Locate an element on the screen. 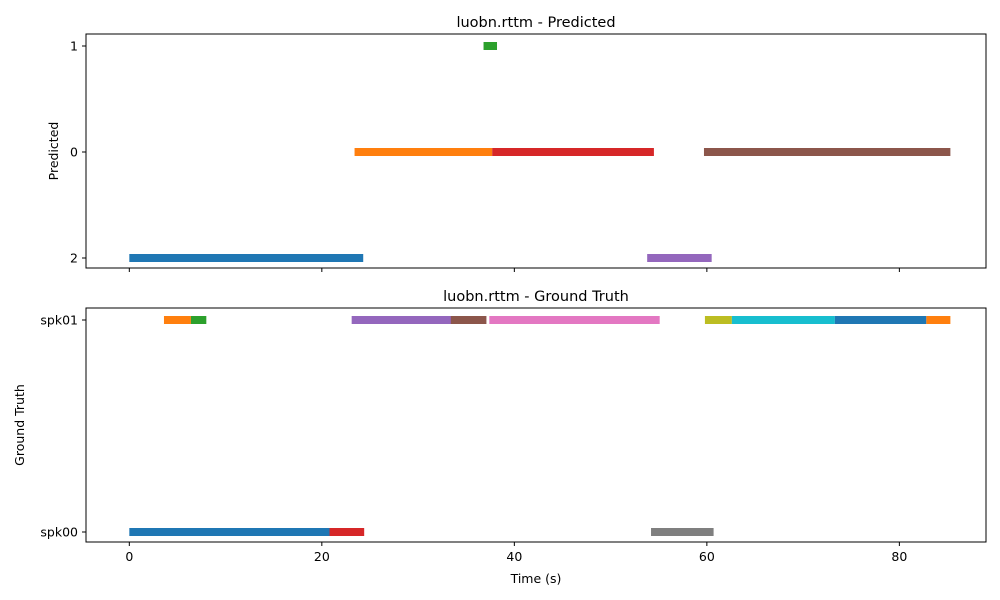  panel-0-ytick-label: 2 is located at coordinates (74, 258).